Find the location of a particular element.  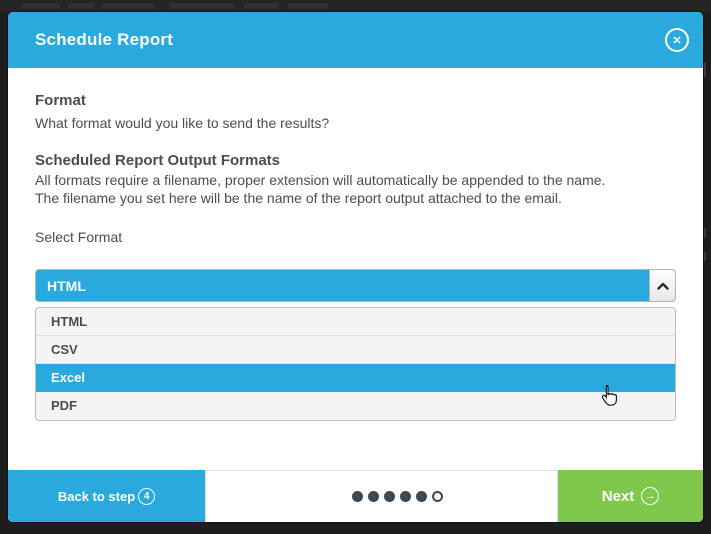

select-format-label: Select Format is located at coordinates (79, 237).